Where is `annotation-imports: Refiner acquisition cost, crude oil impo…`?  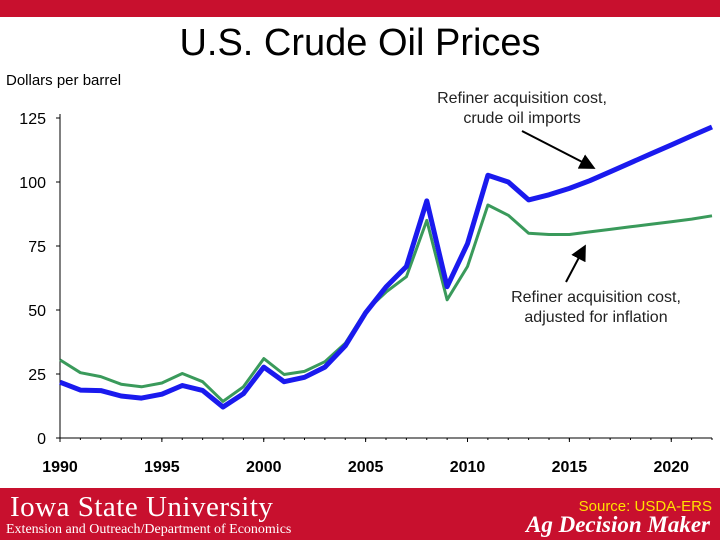 annotation-imports: Refiner acquisition cost, crude oil impo… is located at coordinates (522, 109).